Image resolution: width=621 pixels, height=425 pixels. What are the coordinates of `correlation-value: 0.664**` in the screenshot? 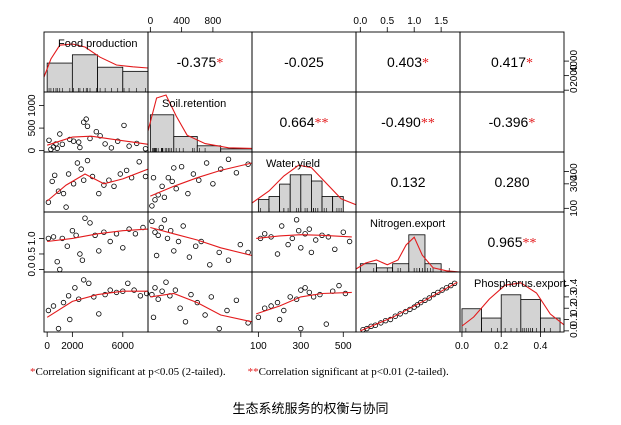 It's located at (303, 122).